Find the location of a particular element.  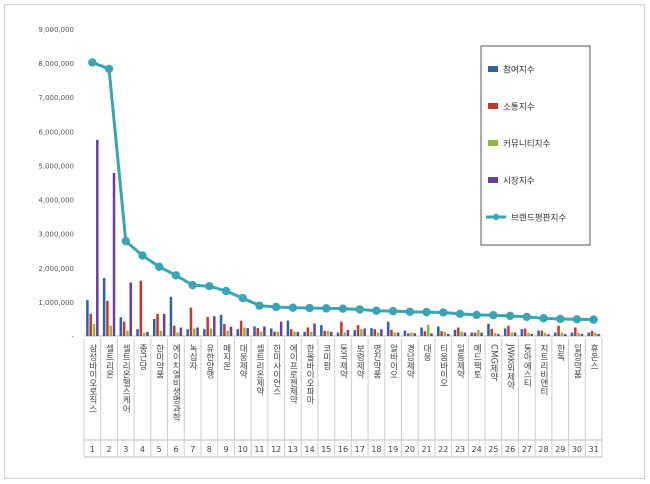

category-label: 일동제약 is located at coordinates (460, 362).